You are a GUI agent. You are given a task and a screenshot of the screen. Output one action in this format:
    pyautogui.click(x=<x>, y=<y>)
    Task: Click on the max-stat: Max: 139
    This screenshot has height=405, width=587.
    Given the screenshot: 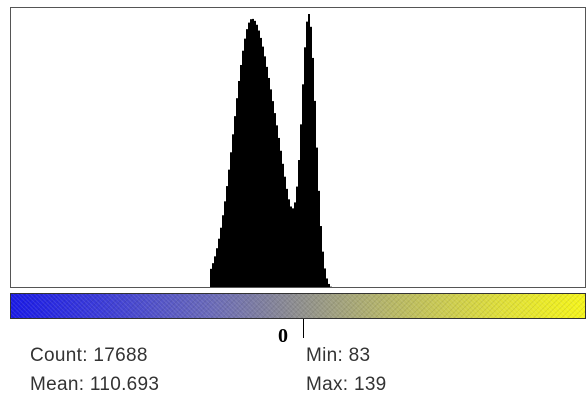 What is the action you would take?
    pyautogui.click(x=346, y=384)
    